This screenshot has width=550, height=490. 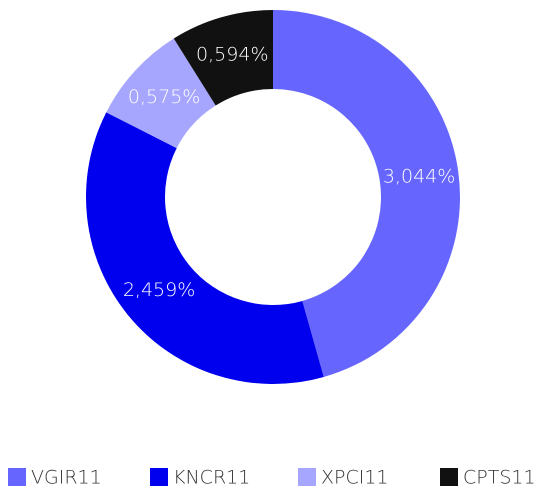 What do you see at coordinates (164, 97) in the screenshot?
I see `data-label: 0,575%` at bounding box center [164, 97].